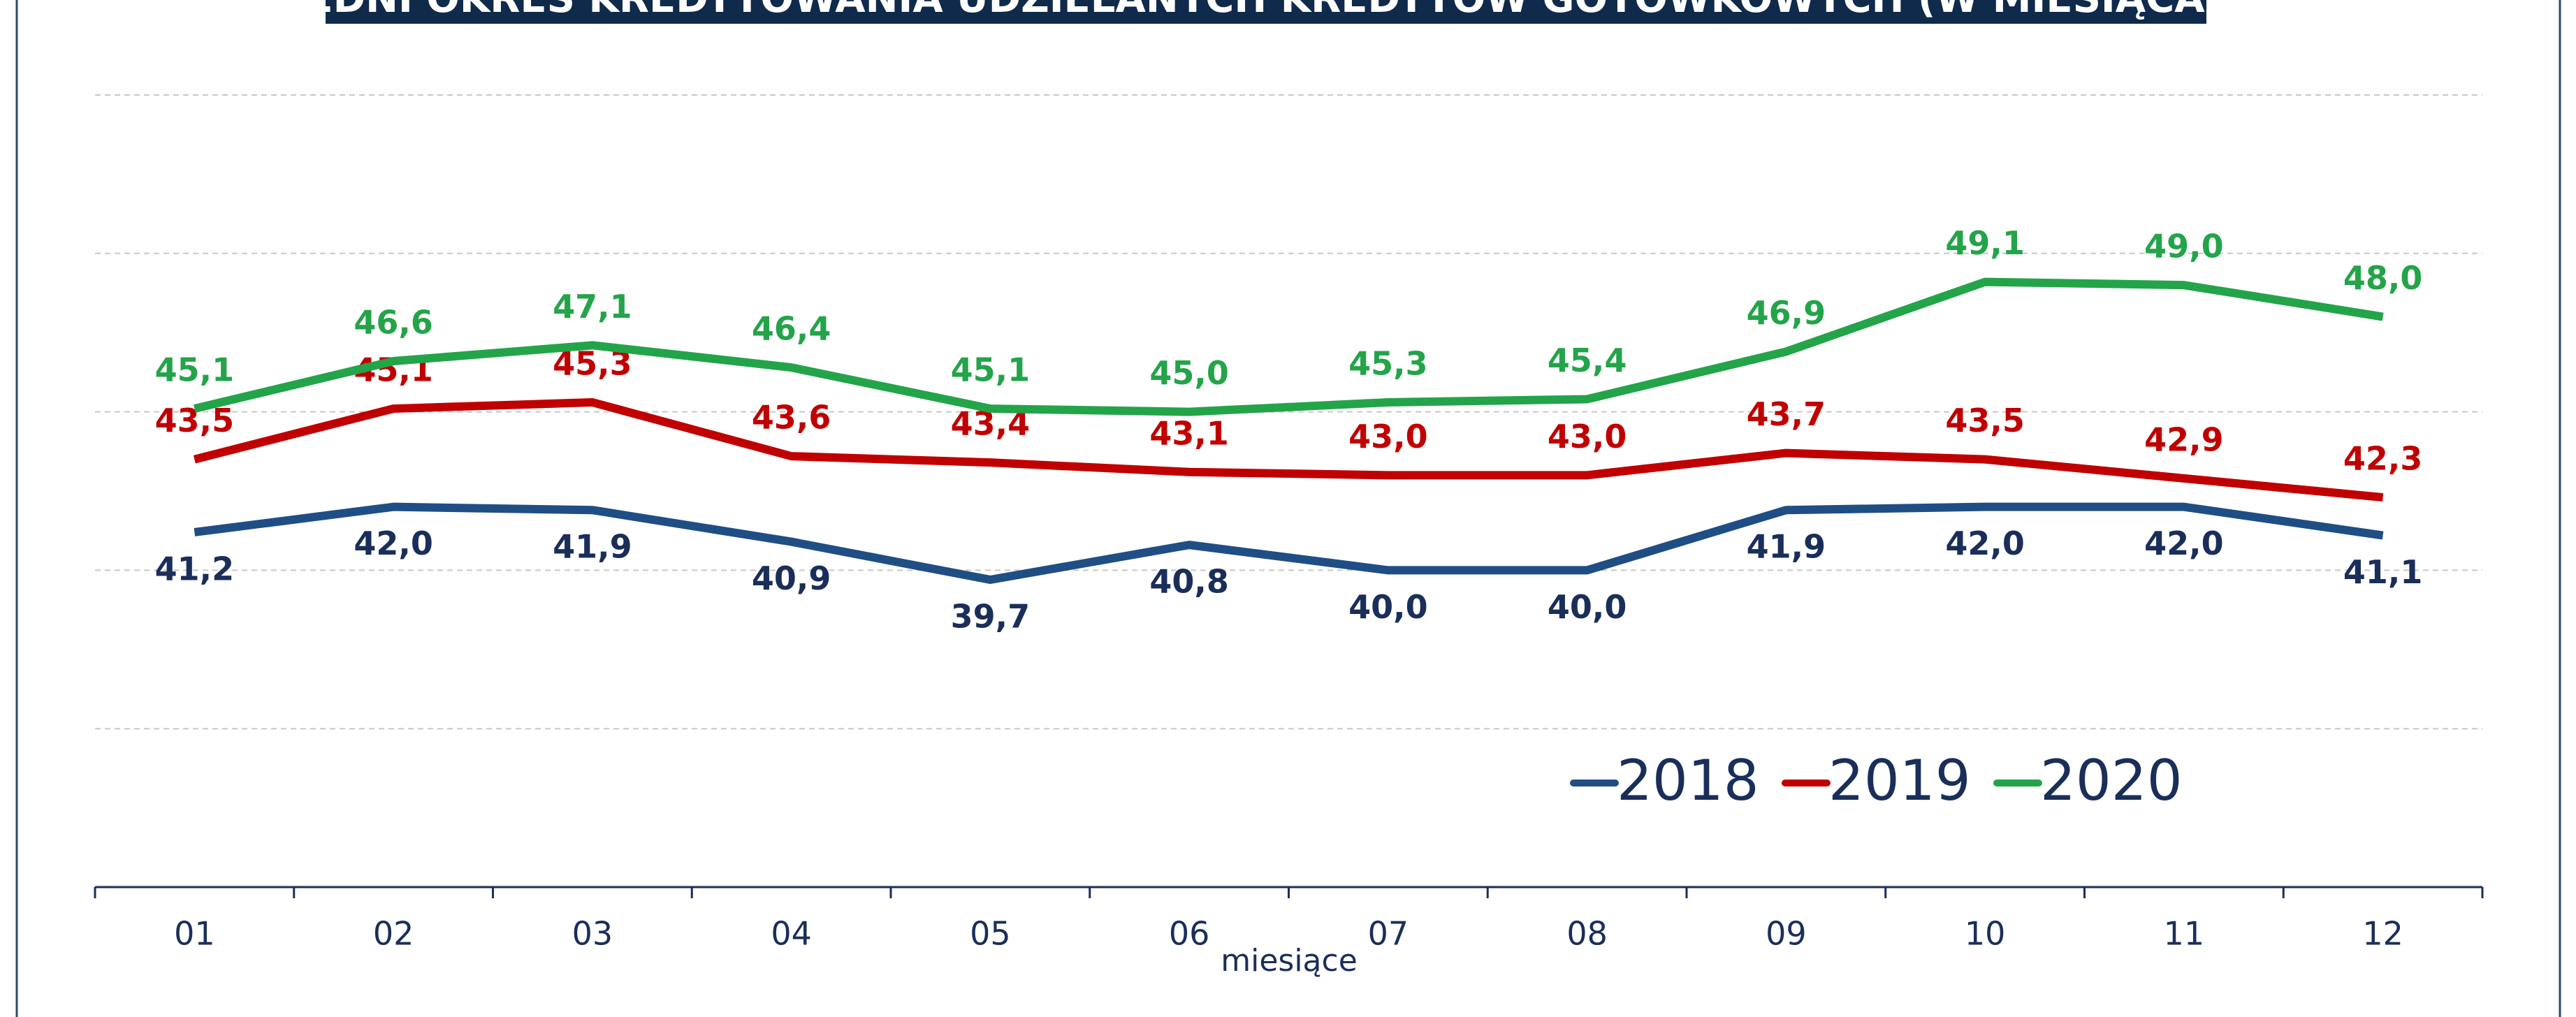  What do you see at coordinates (1688, 780) in the screenshot?
I see `legend-label: 2018` at bounding box center [1688, 780].